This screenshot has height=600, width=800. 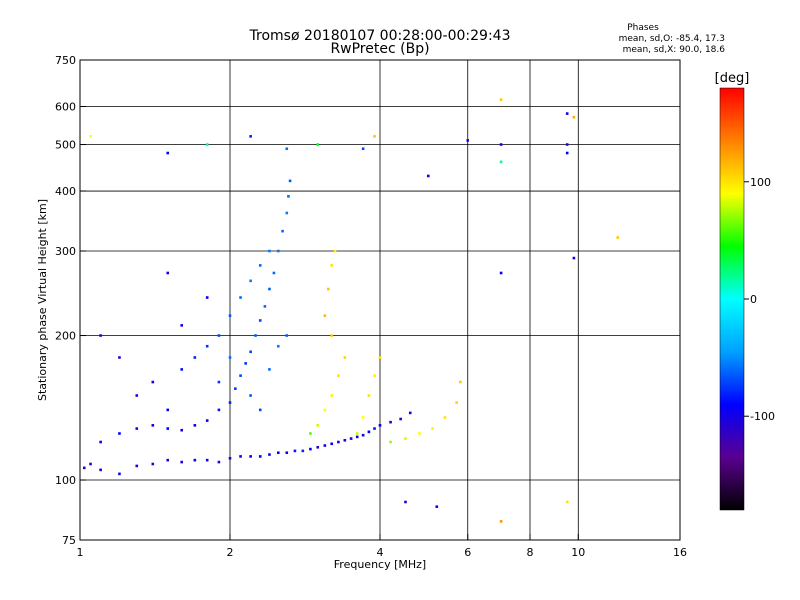 What do you see at coordinates (759, 299) in the screenshot?
I see `colorbar-ticks: -100 0 100` at bounding box center [759, 299].